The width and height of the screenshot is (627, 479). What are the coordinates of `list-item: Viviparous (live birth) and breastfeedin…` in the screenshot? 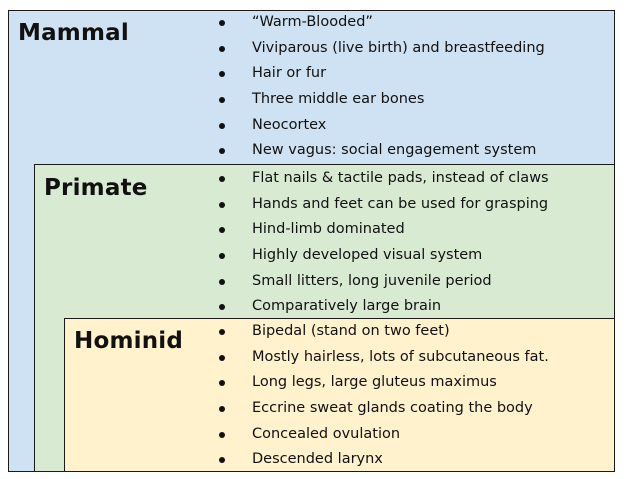 It's located at (382, 49).